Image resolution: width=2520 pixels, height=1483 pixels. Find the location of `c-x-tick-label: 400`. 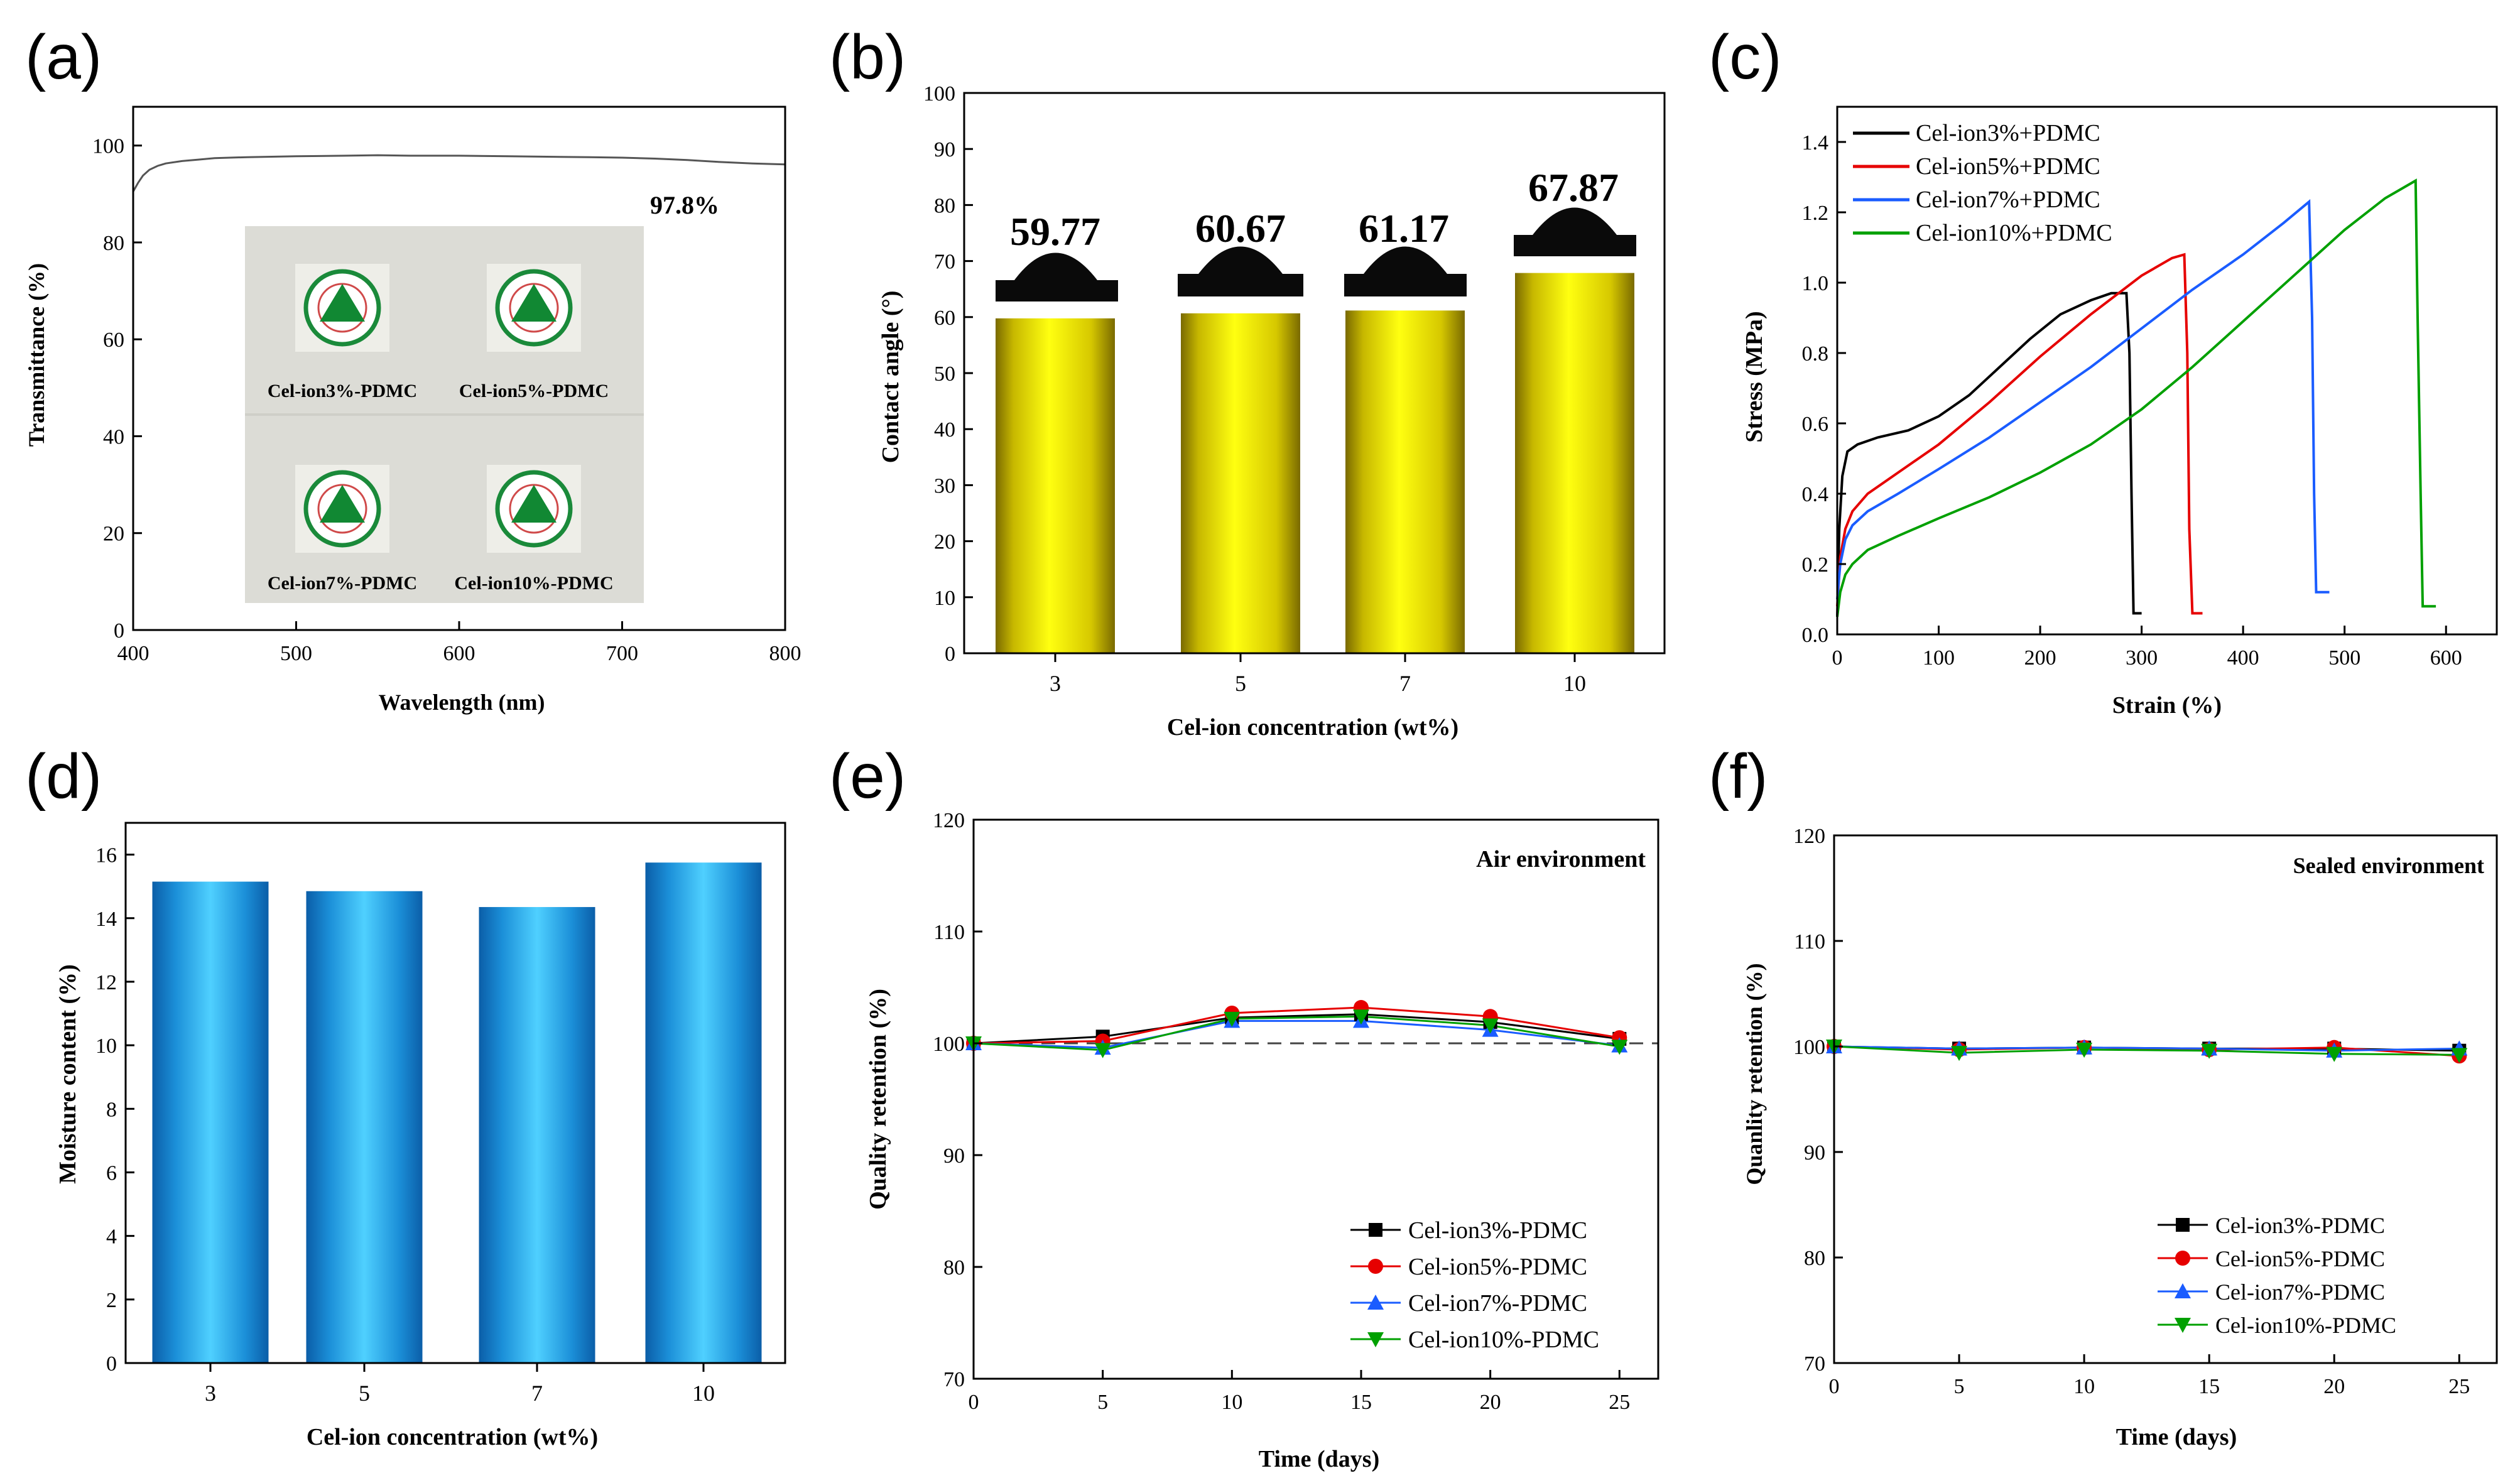

c-x-tick-label: 400 is located at coordinates (2243, 658).